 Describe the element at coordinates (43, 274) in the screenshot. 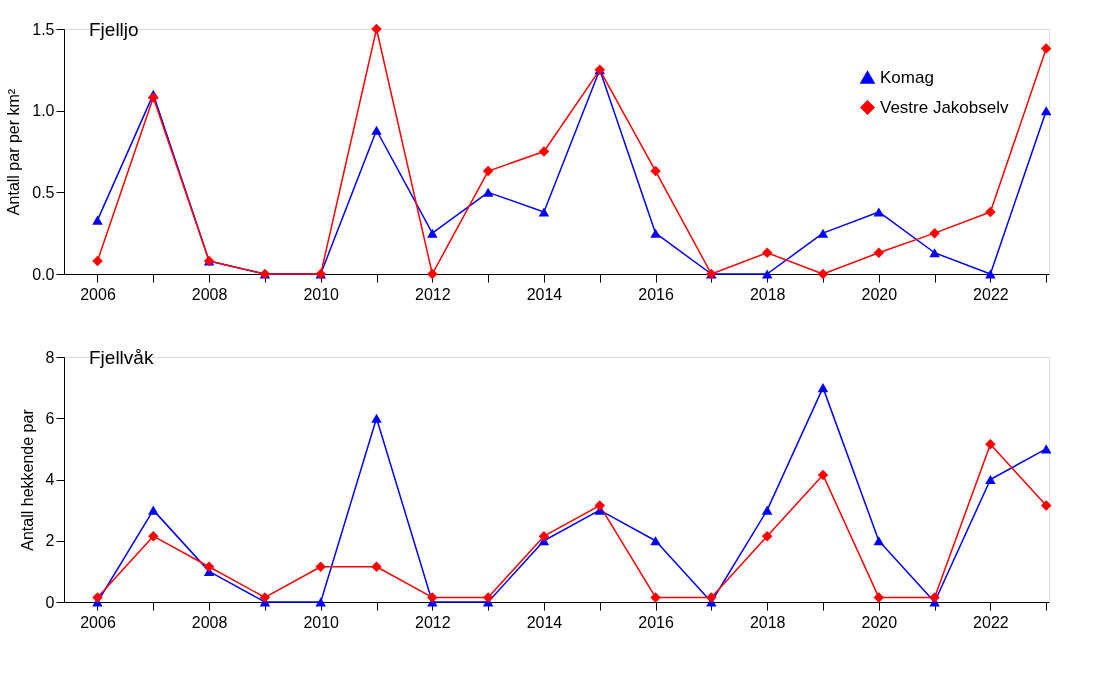

I see `y-tick-label: 0.0` at that location.